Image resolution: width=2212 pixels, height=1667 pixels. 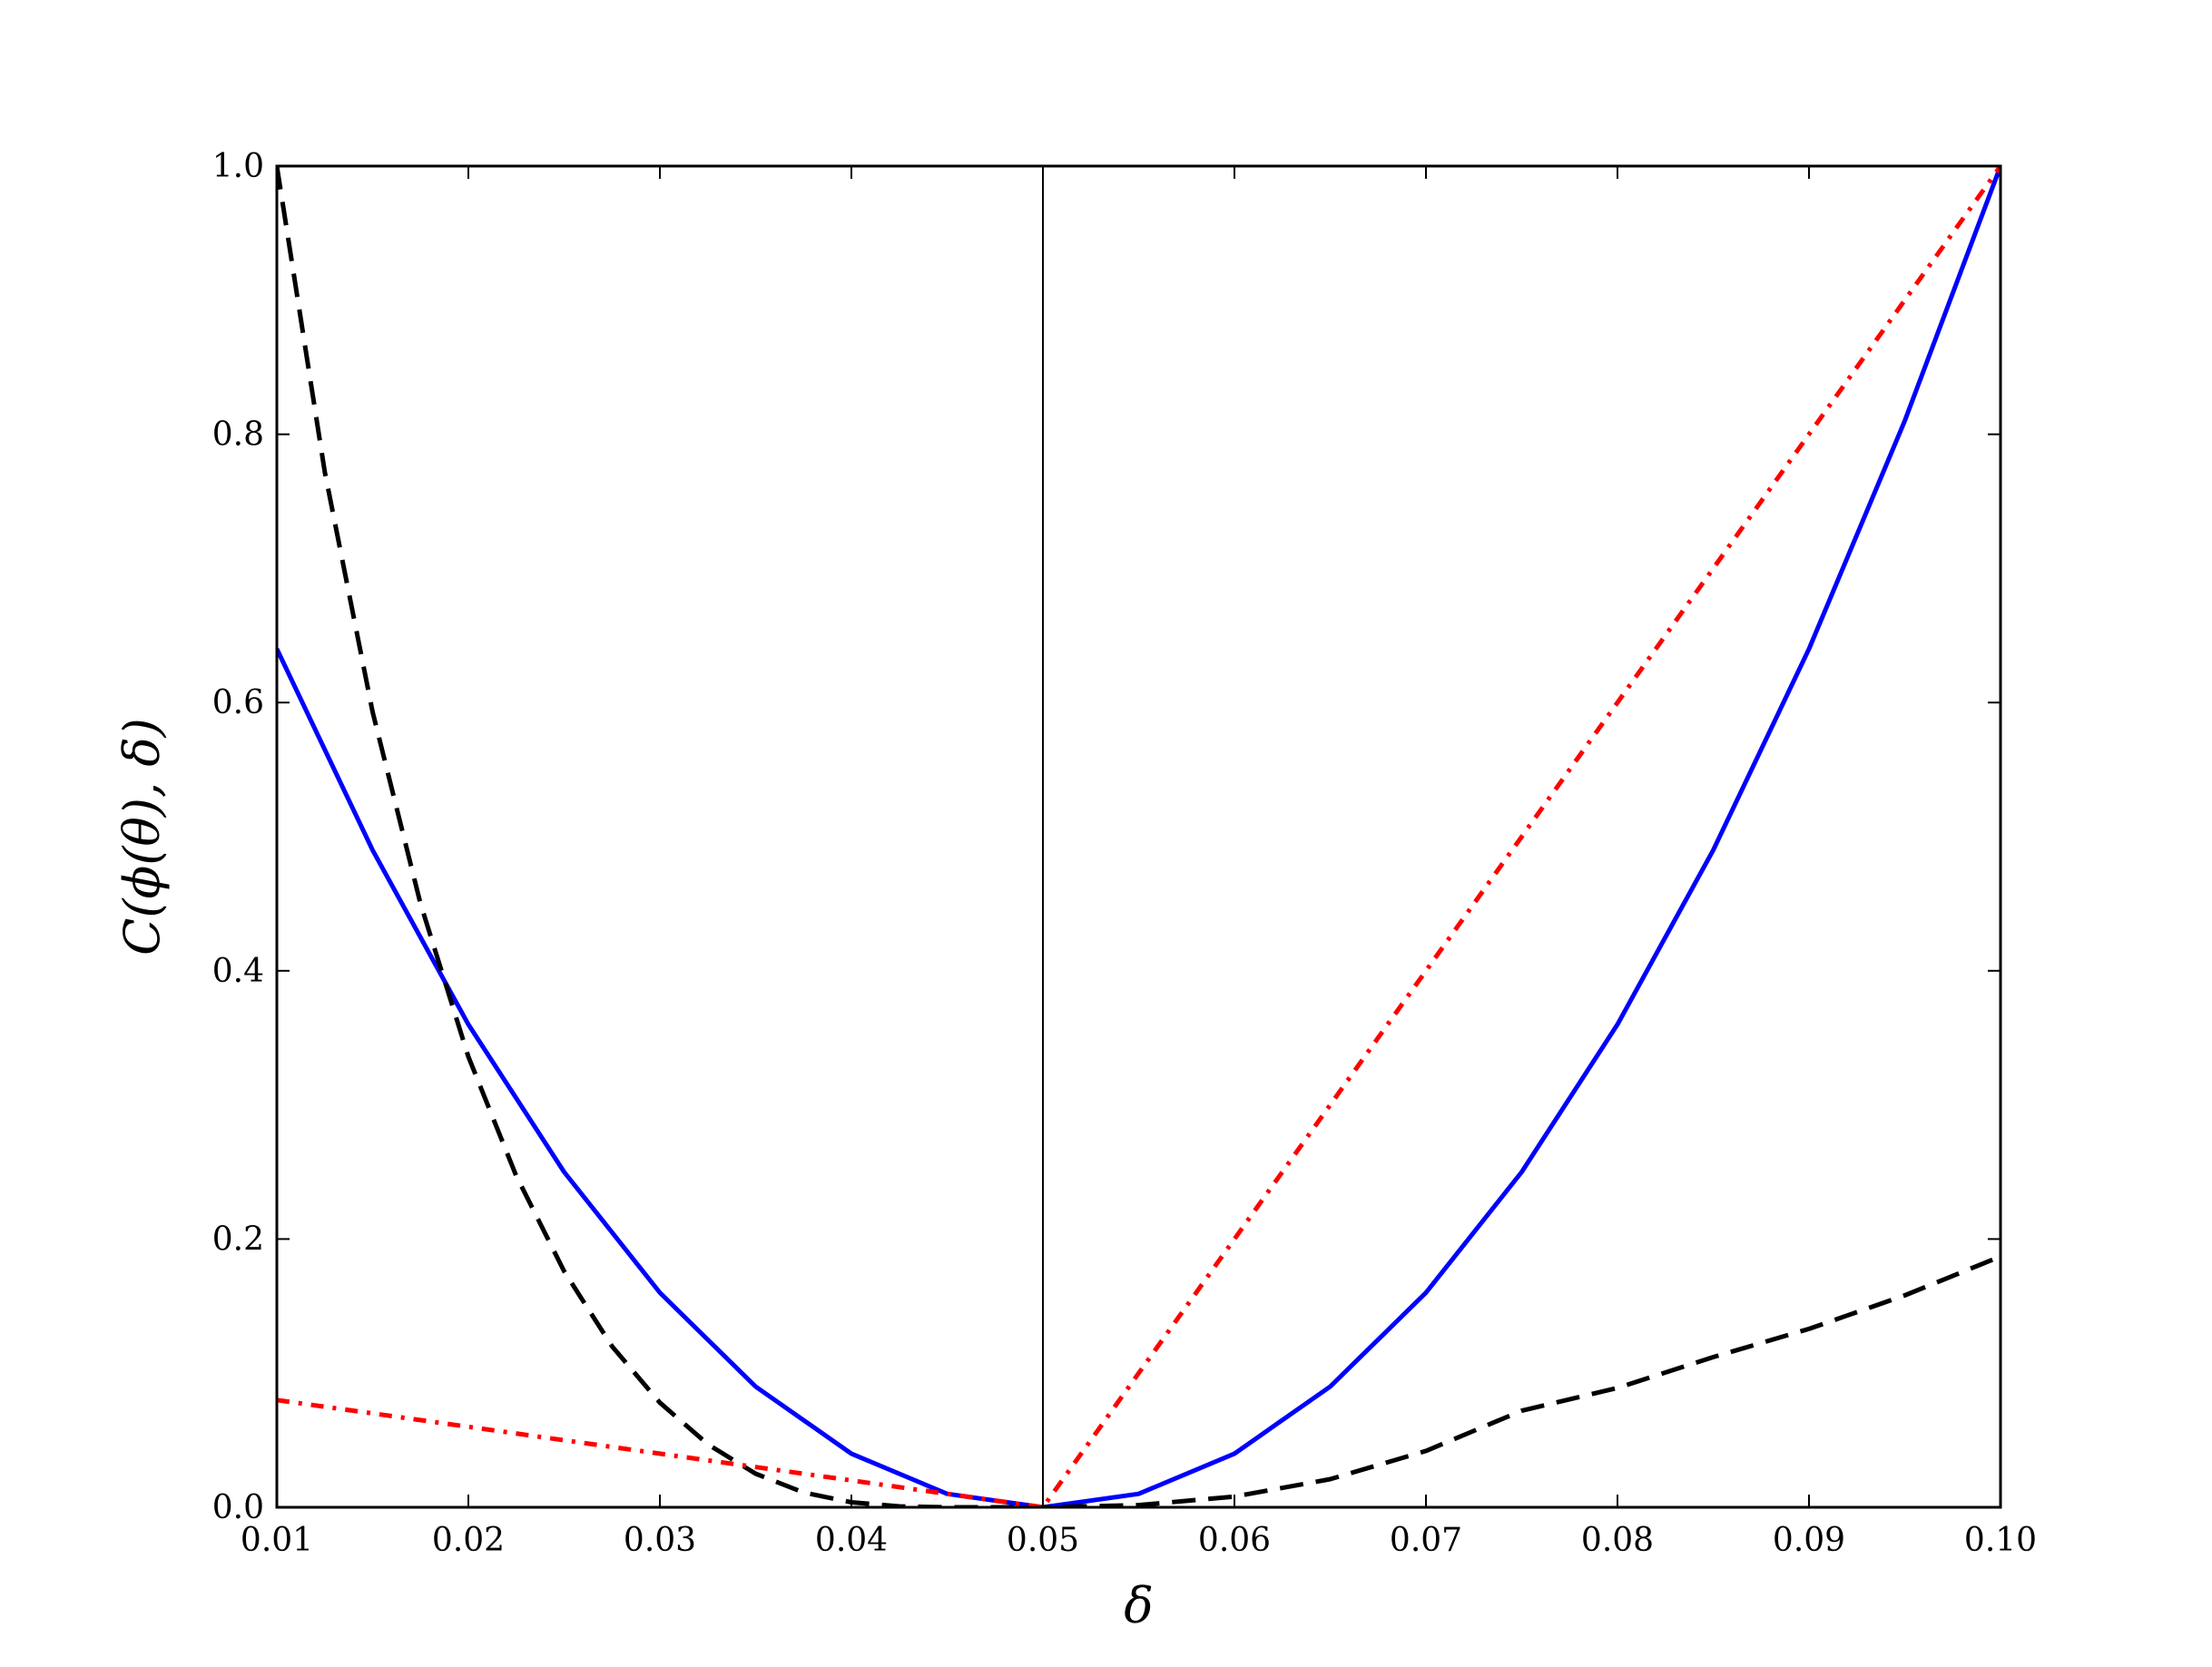 What do you see at coordinates (1139, 1606) in the screenshot?
I see `x-axis-label: δ` at bounding box center [1139, 1606].